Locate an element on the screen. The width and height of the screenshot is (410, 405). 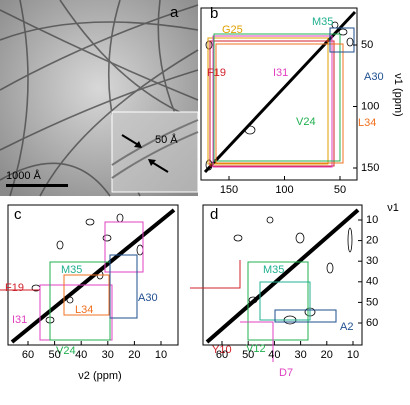
inset-label: 50 Å is located at coordinates (166, 139).